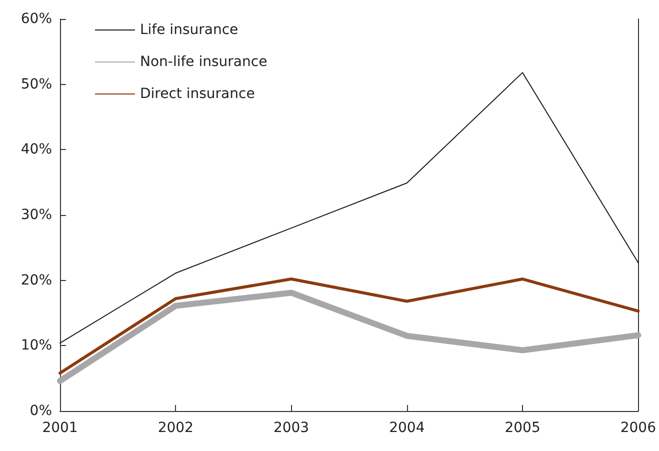 The width and height of the screenshot is (659, 451). What do you see at coordinates (36, 215) in the screenshot?
I see `y-tick-label: 30%` at bounding box center [36, 215].